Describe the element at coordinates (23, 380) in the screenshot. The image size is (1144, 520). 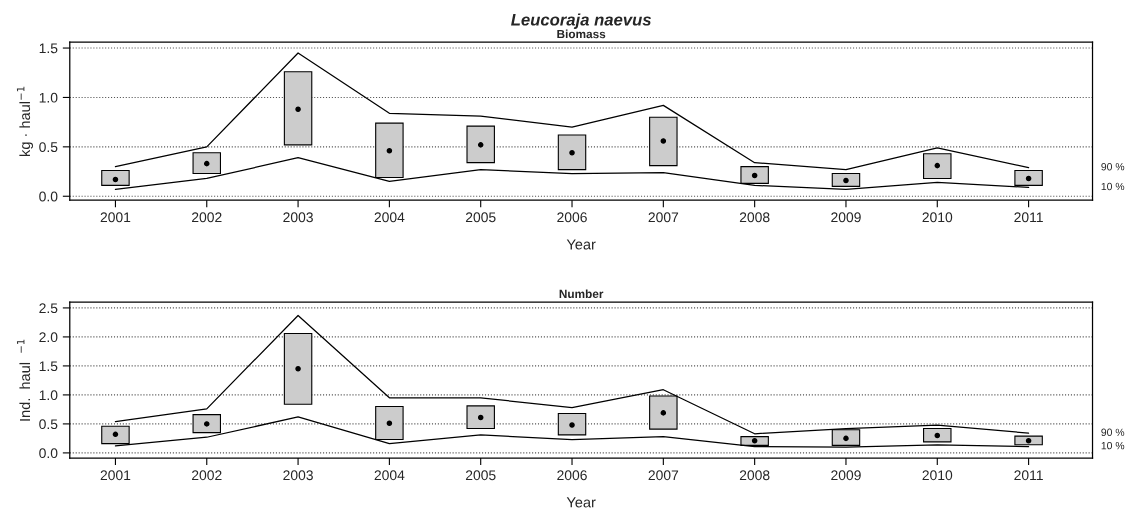
I see `y-axis-title: Ind. haul $^{−1}$` at that location.